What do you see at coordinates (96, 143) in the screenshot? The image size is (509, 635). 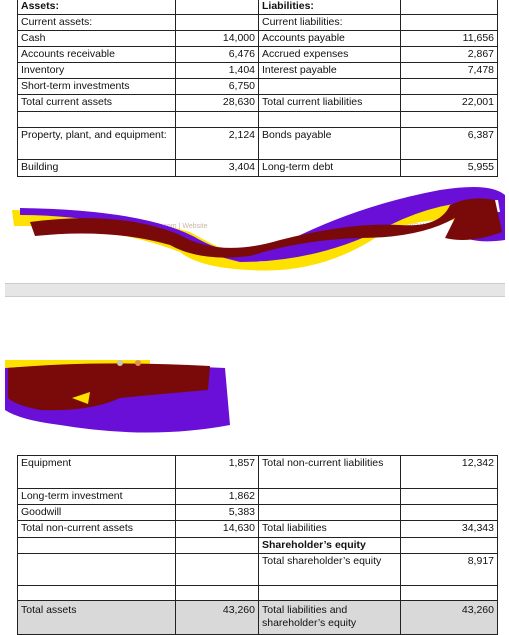 I see `item-label: Property, plant, and equipment:` at bounding box center [96, 143].